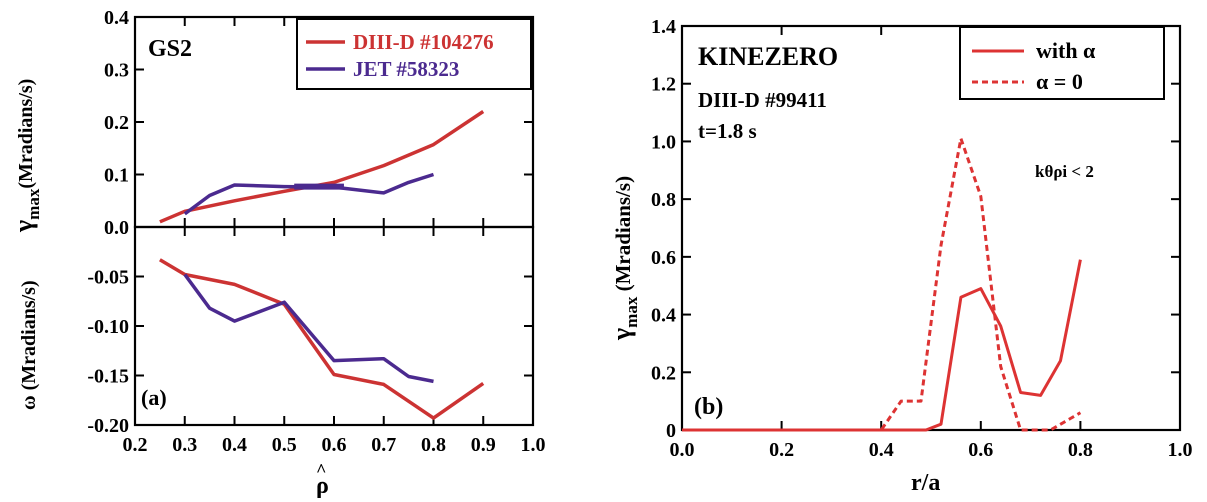  I want to click on time-annotation: t=1.8 s, so click(727, 131).